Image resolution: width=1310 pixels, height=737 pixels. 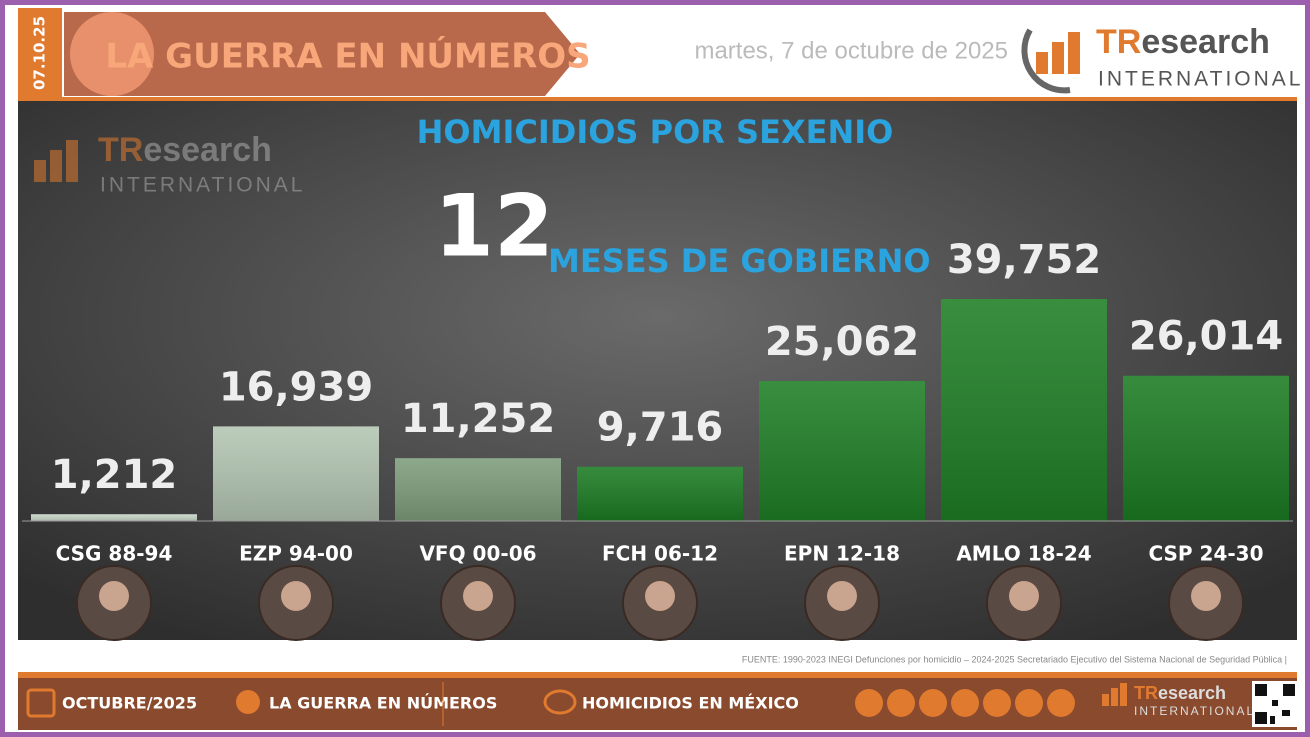 I want to click on logo-swoosh, so click(x=1046, y=61).